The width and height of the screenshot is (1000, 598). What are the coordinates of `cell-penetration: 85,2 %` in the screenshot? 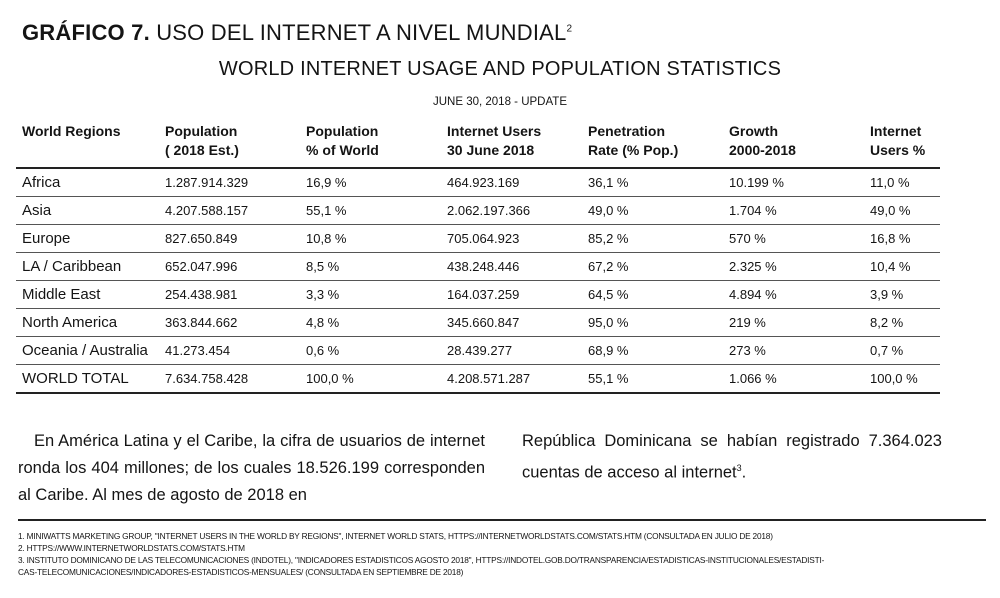 It's located at (652, 238).